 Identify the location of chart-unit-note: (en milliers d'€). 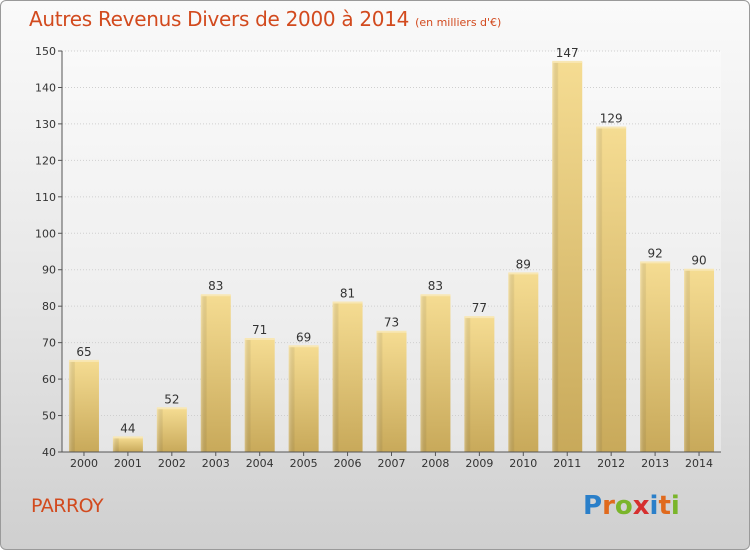
(458, 22).